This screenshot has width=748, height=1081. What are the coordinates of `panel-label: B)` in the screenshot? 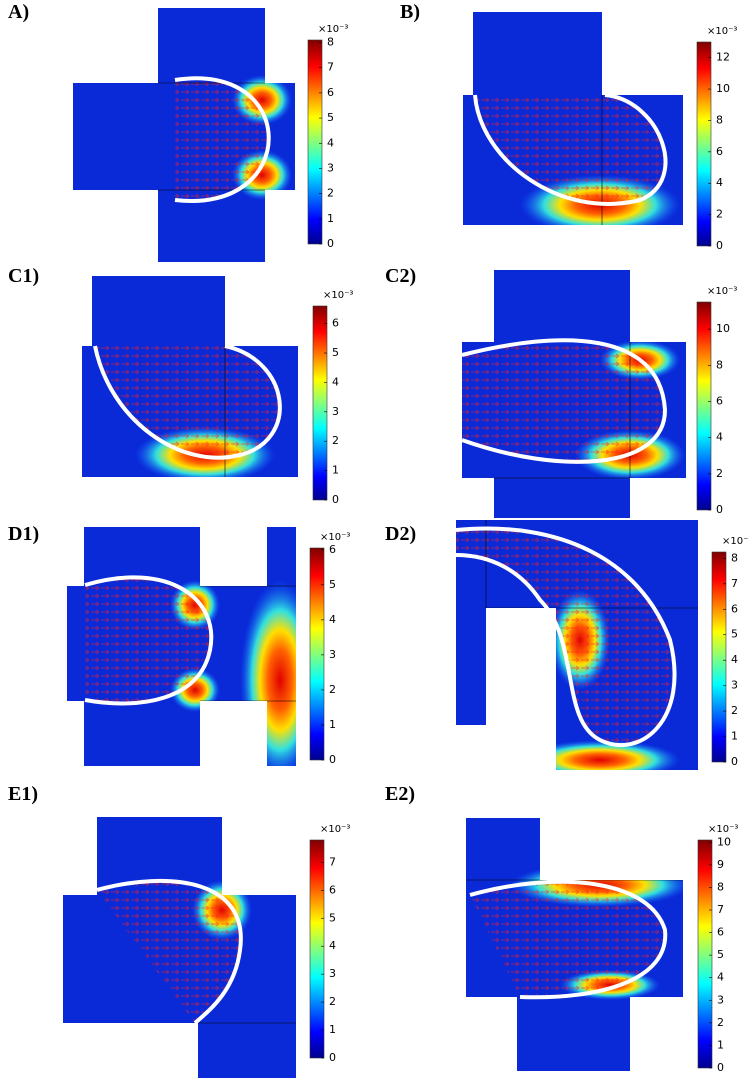 It's located at (410, 12).